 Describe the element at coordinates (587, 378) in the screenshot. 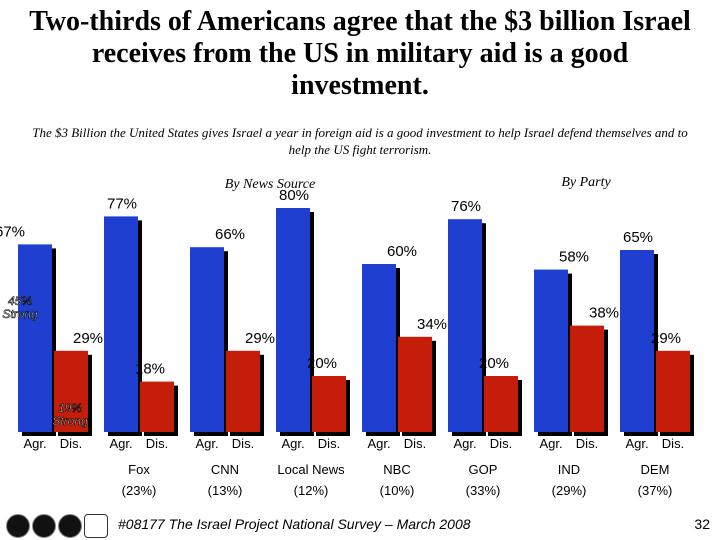

I see `bar-disagree-ind` at that location.